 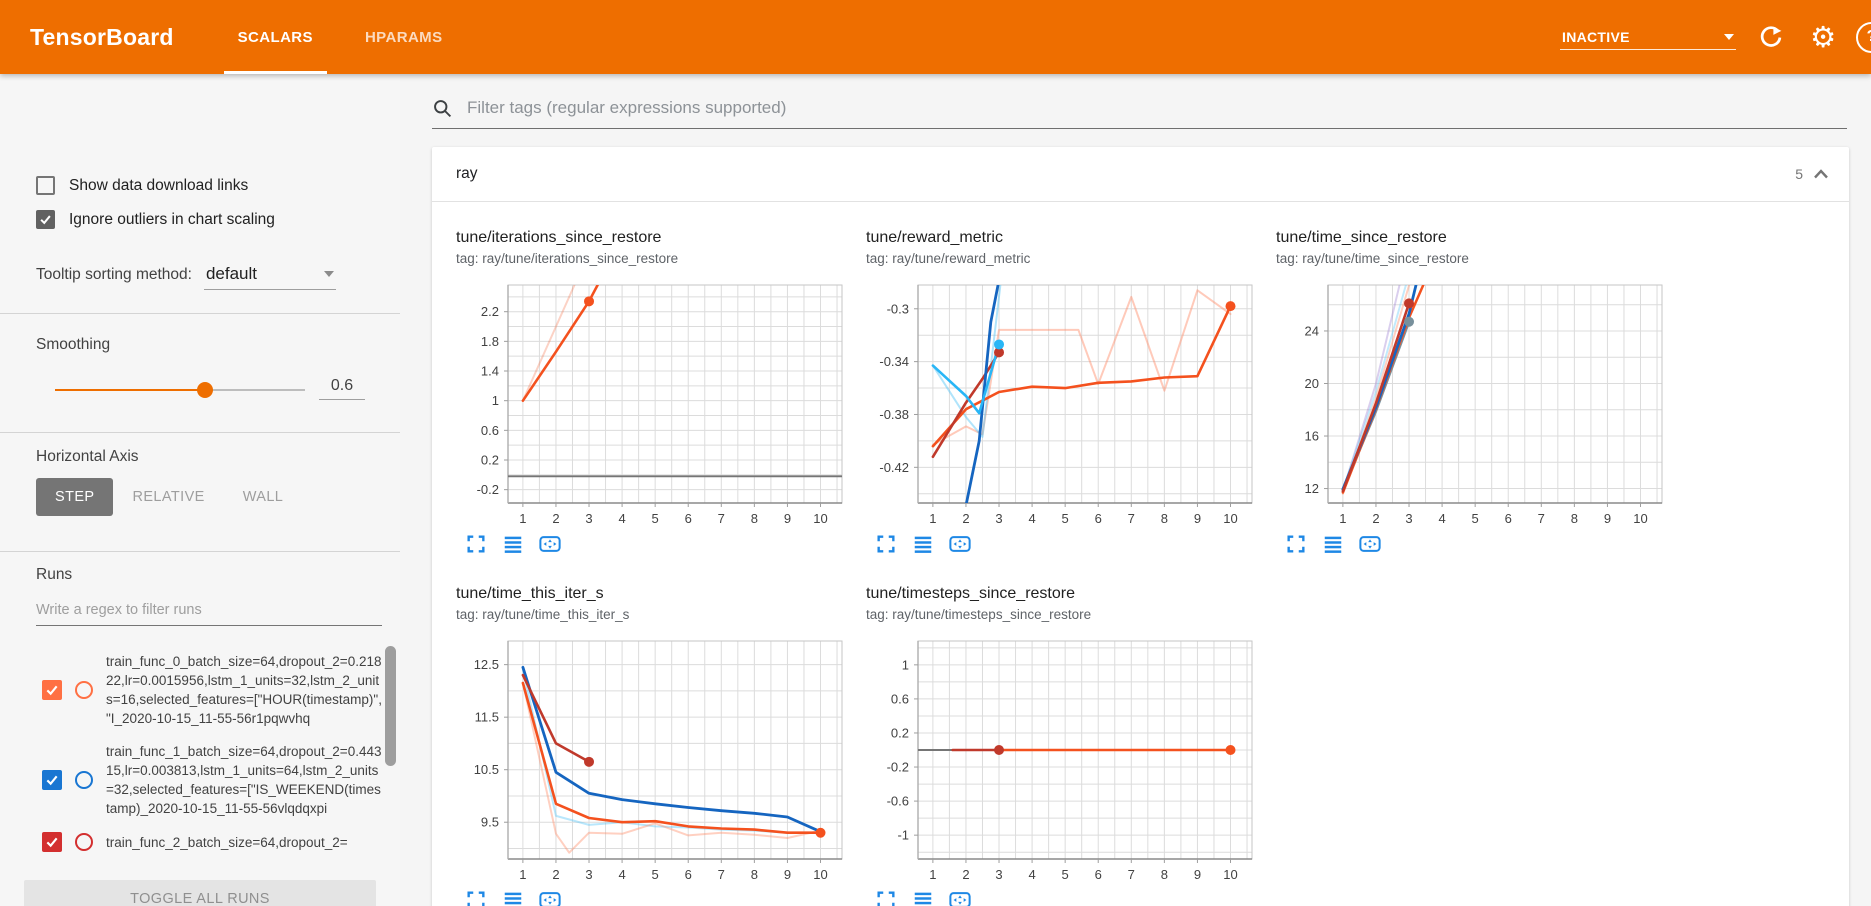 What do you see at coordinates (155, 219) in the screenshot?
I see `ignore-outliers-checkbox-row: Ignore outliers in chart scaling` at bounding box center [155, 219].